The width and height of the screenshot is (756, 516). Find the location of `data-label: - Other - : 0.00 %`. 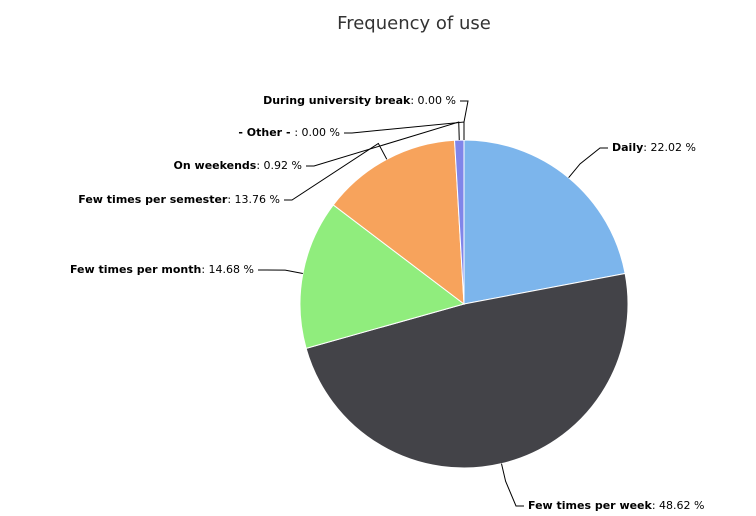

data-label: - Other - : 0.00 % is located at coordinates (289, 132).